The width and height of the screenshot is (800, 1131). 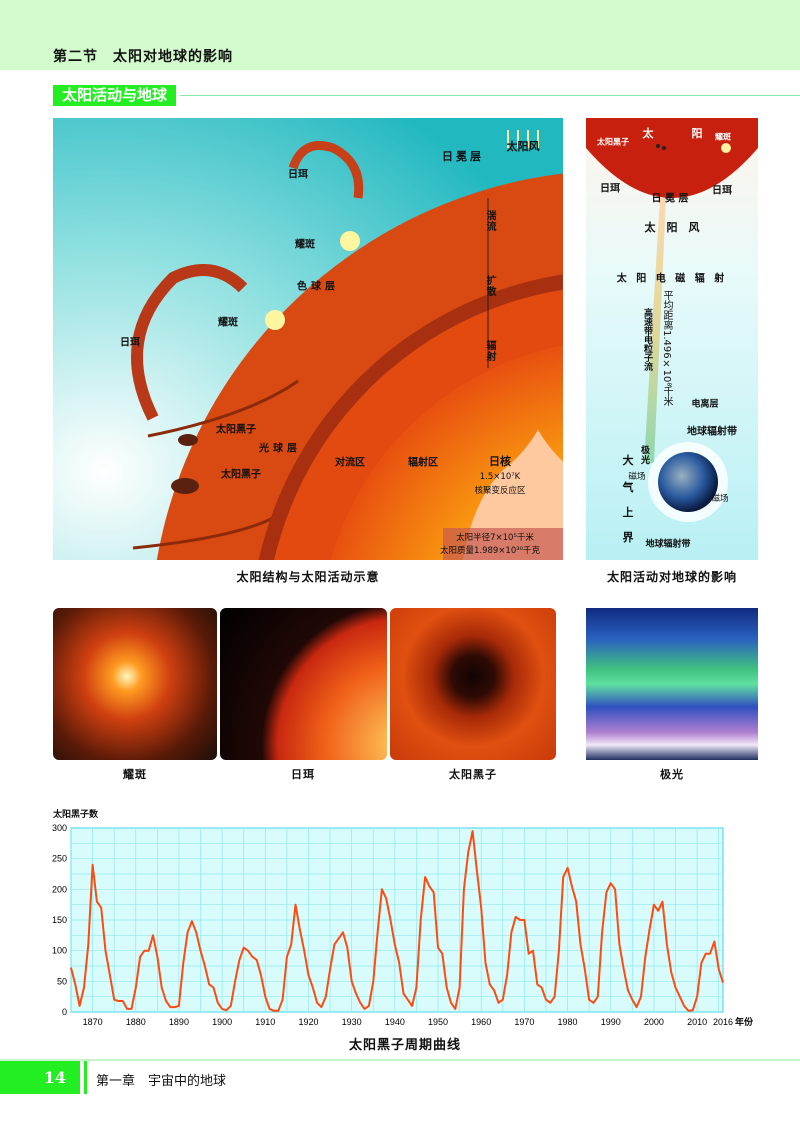 What do you see at coordinates (228, 323) in the screenshot?
I see `label-flare: 耀斑` at bounding box center [228, 323].